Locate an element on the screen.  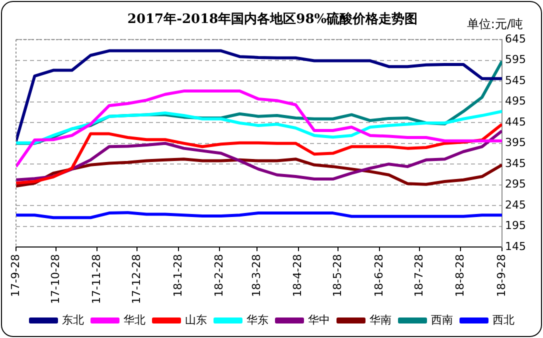
y-tick-label: 395 is located at coordinates (515, 143).